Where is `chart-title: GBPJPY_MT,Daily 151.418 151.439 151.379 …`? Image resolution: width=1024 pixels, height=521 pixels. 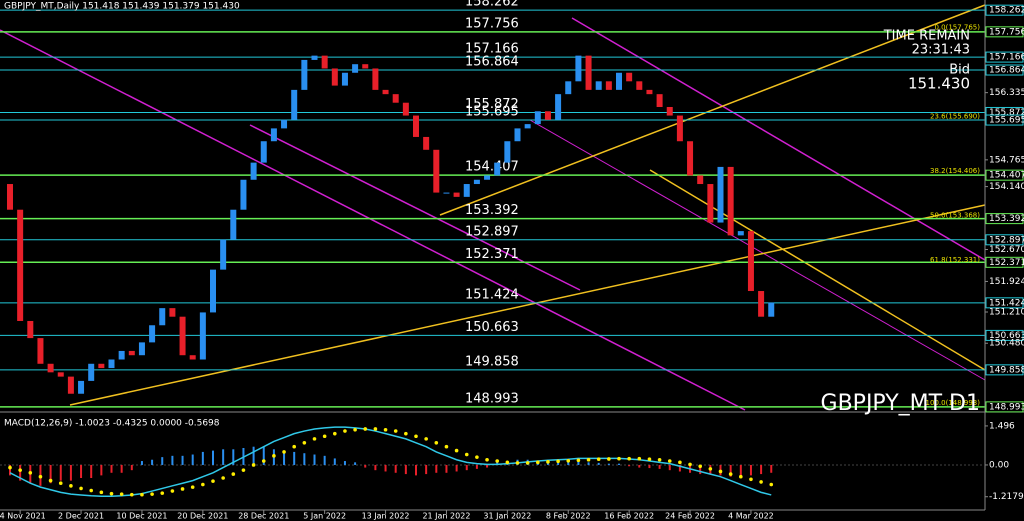 chart-title: GBPJPY_MT,Daily 151.418 151.439 151.379 … is located at coordinates (122, 7).